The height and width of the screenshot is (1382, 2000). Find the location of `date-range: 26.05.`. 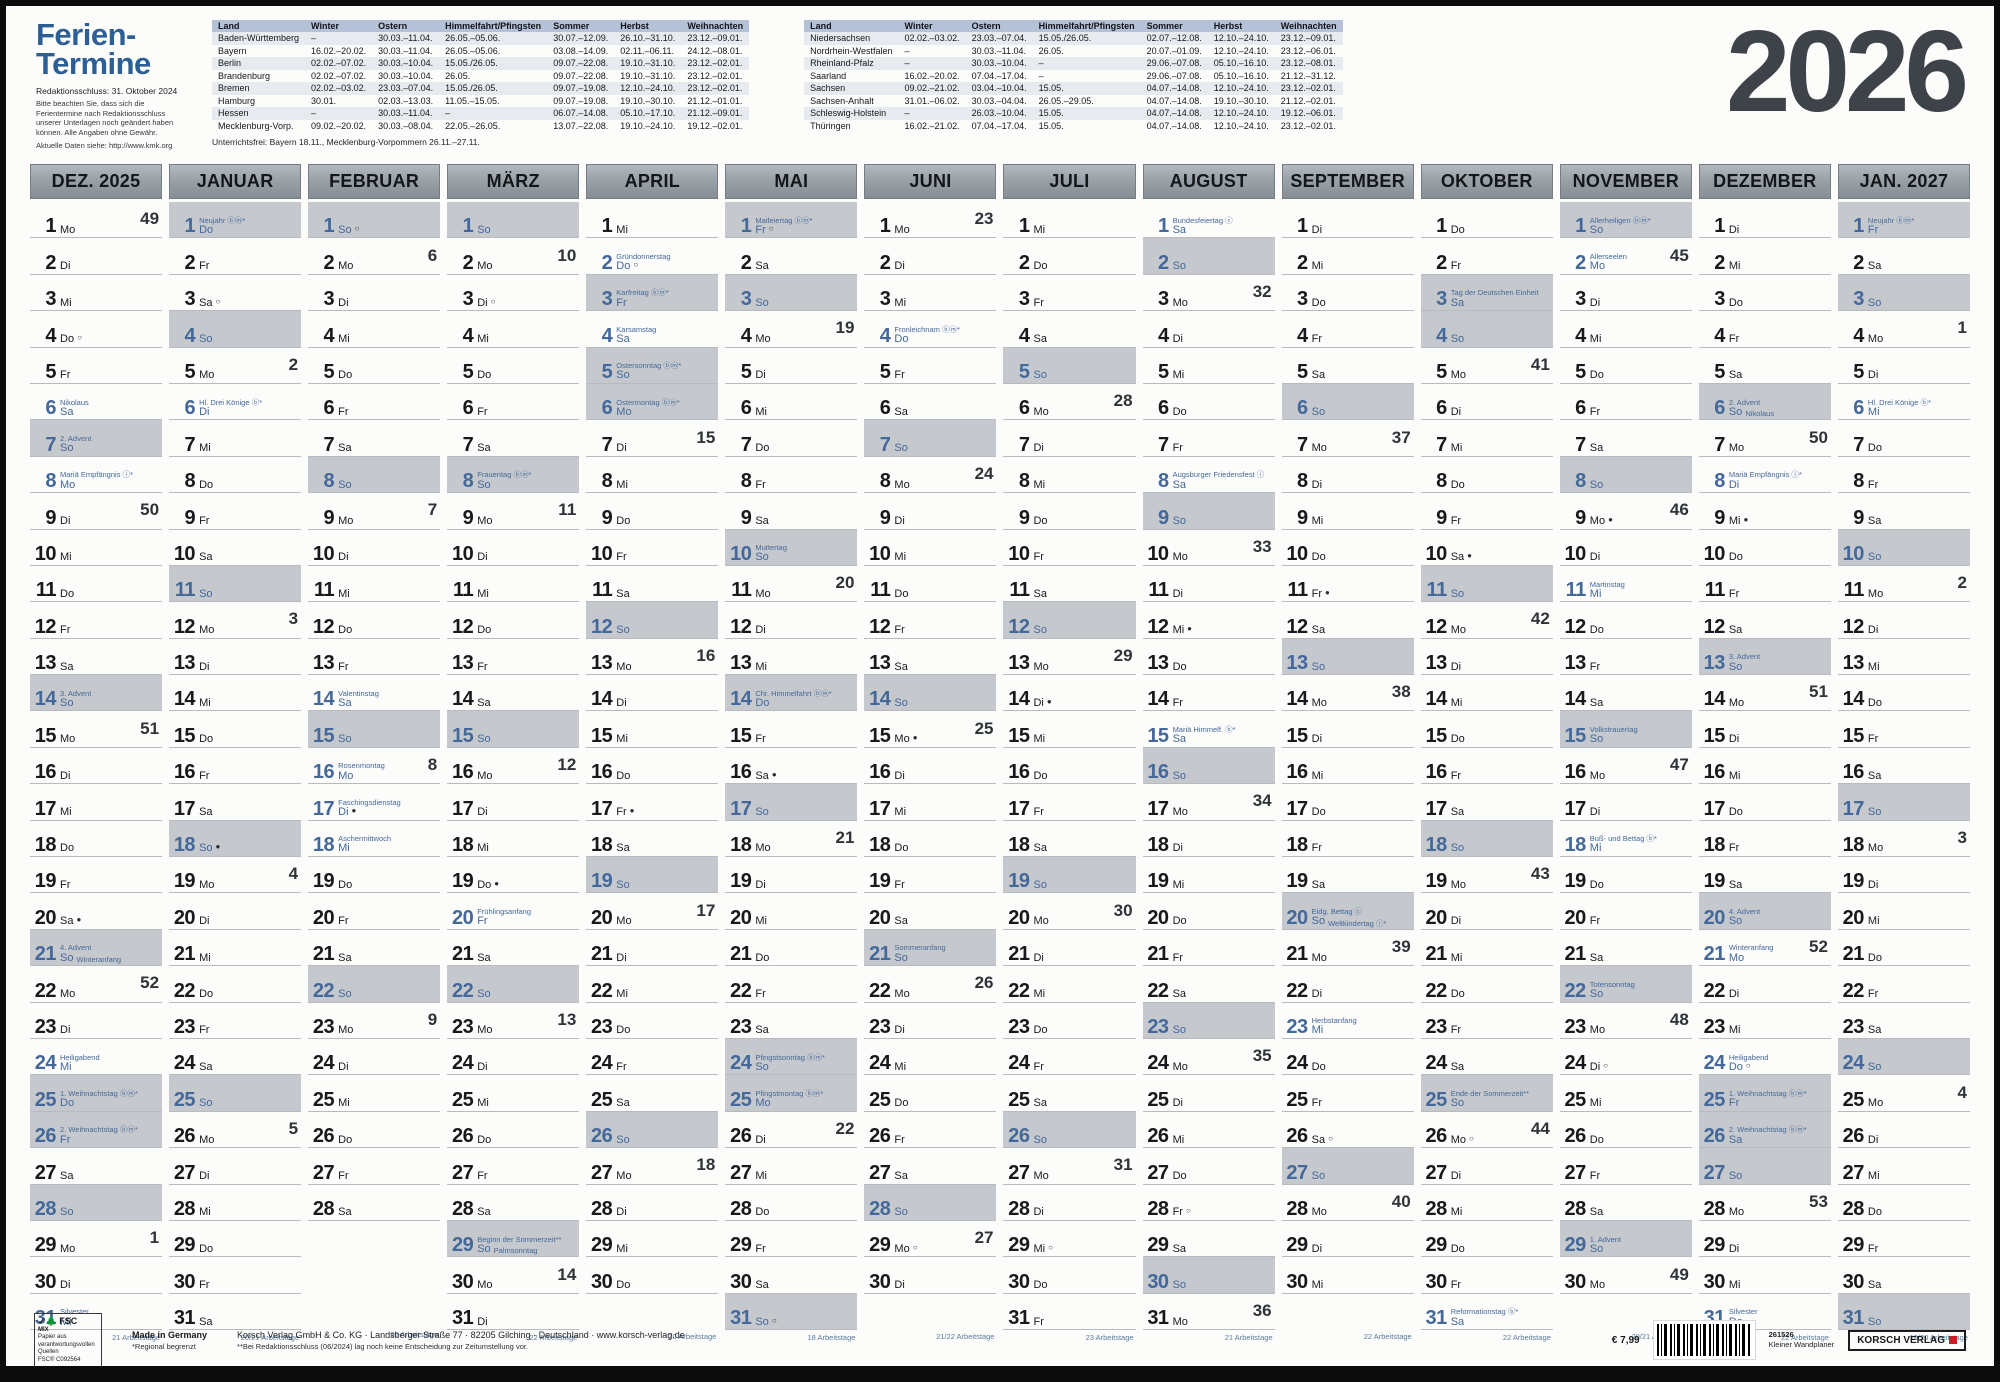

date-range: 26.05. is located at coordinates (1051, 50).